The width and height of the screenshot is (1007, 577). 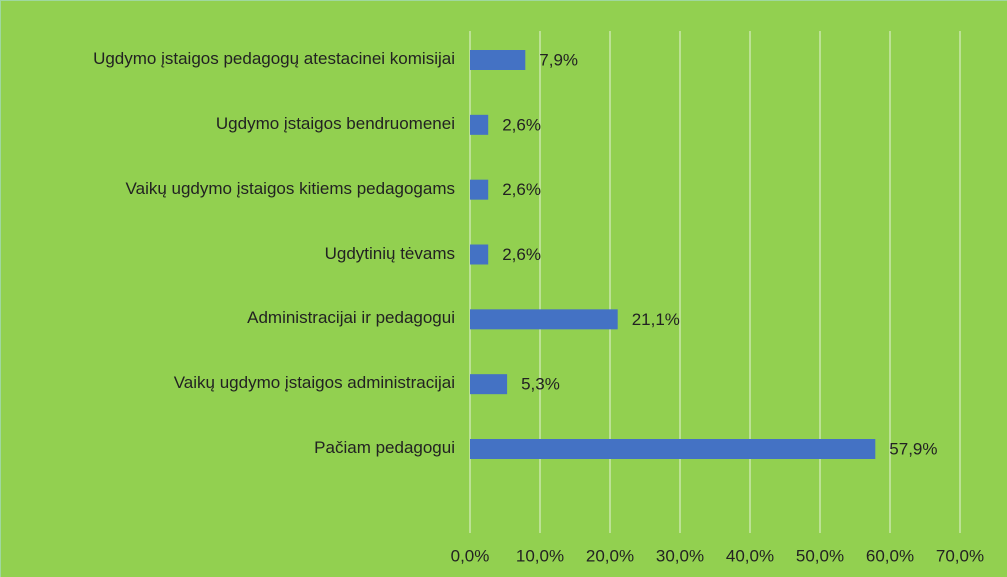 What do you see at coordinates (680, 555) in the screenshot?
I see `x-tick-label: 30,0%` at bounding box center [680, 555].